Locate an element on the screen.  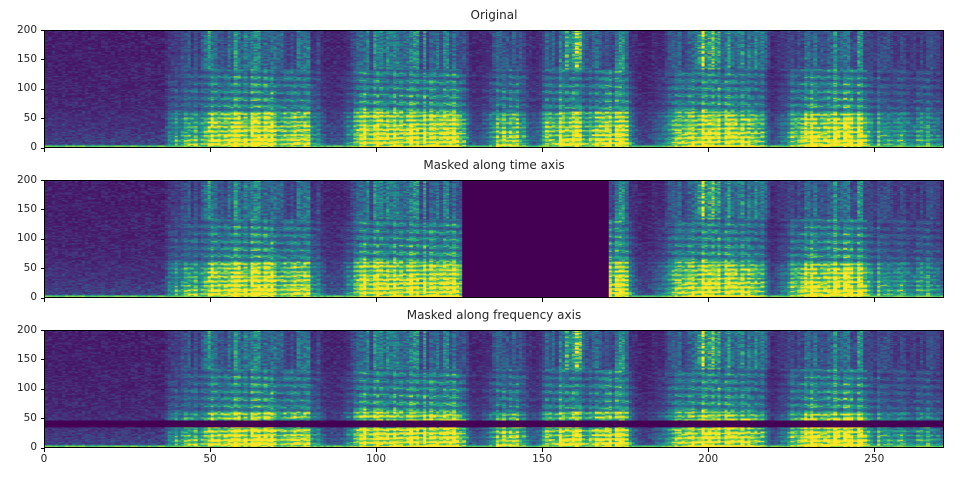
x-tick-label: 250 is located at coordinates (874, 459).